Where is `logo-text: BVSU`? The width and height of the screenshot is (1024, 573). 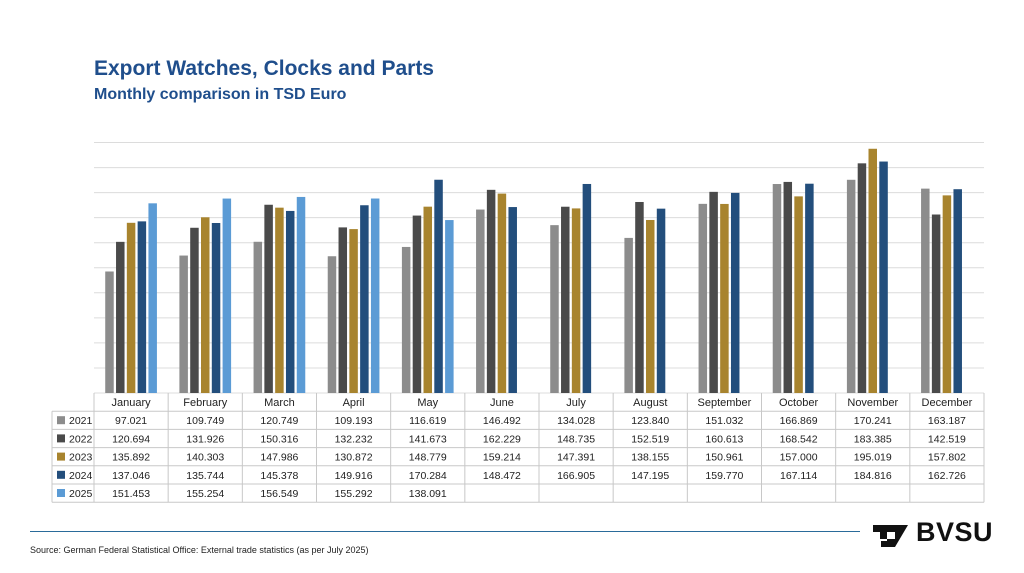 logo-text: BVSU is located at coordinates (955, 532).